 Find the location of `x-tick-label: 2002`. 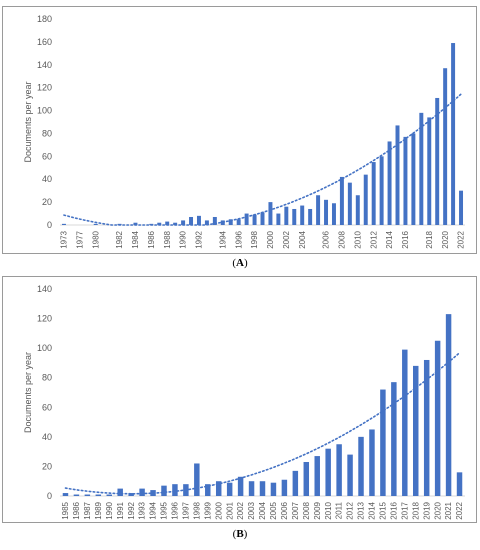

x-tick-label: 2002 is located at coordinates (286, 239).